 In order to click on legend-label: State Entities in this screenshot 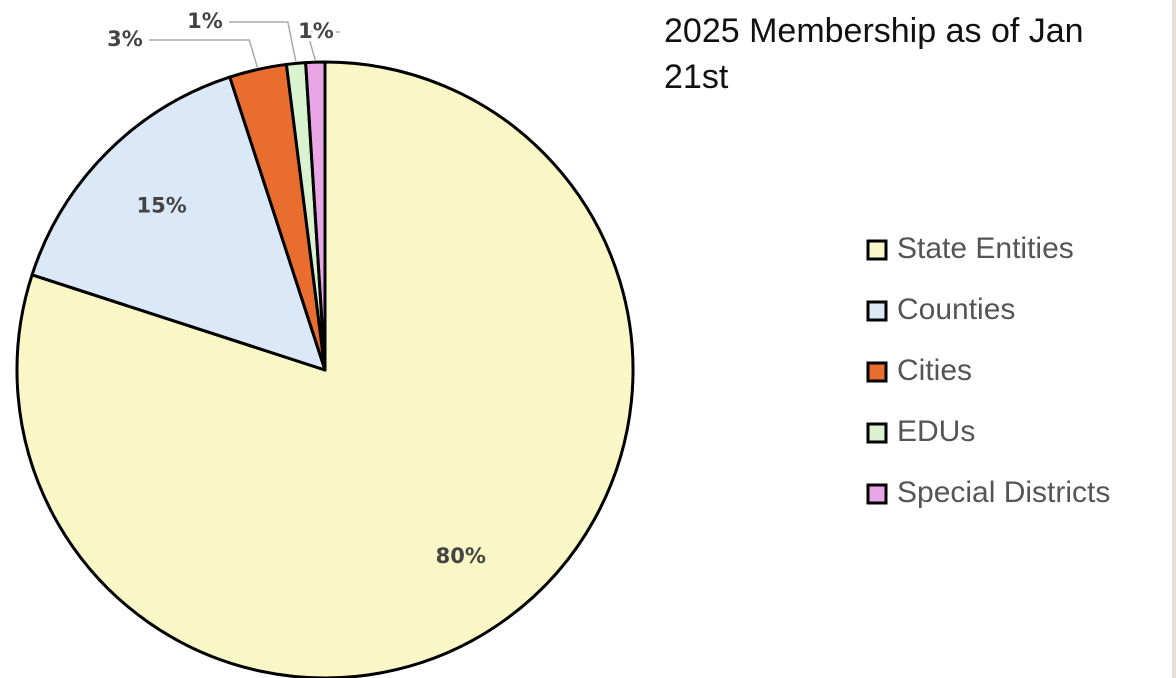, I will do `click(985, 248)`.